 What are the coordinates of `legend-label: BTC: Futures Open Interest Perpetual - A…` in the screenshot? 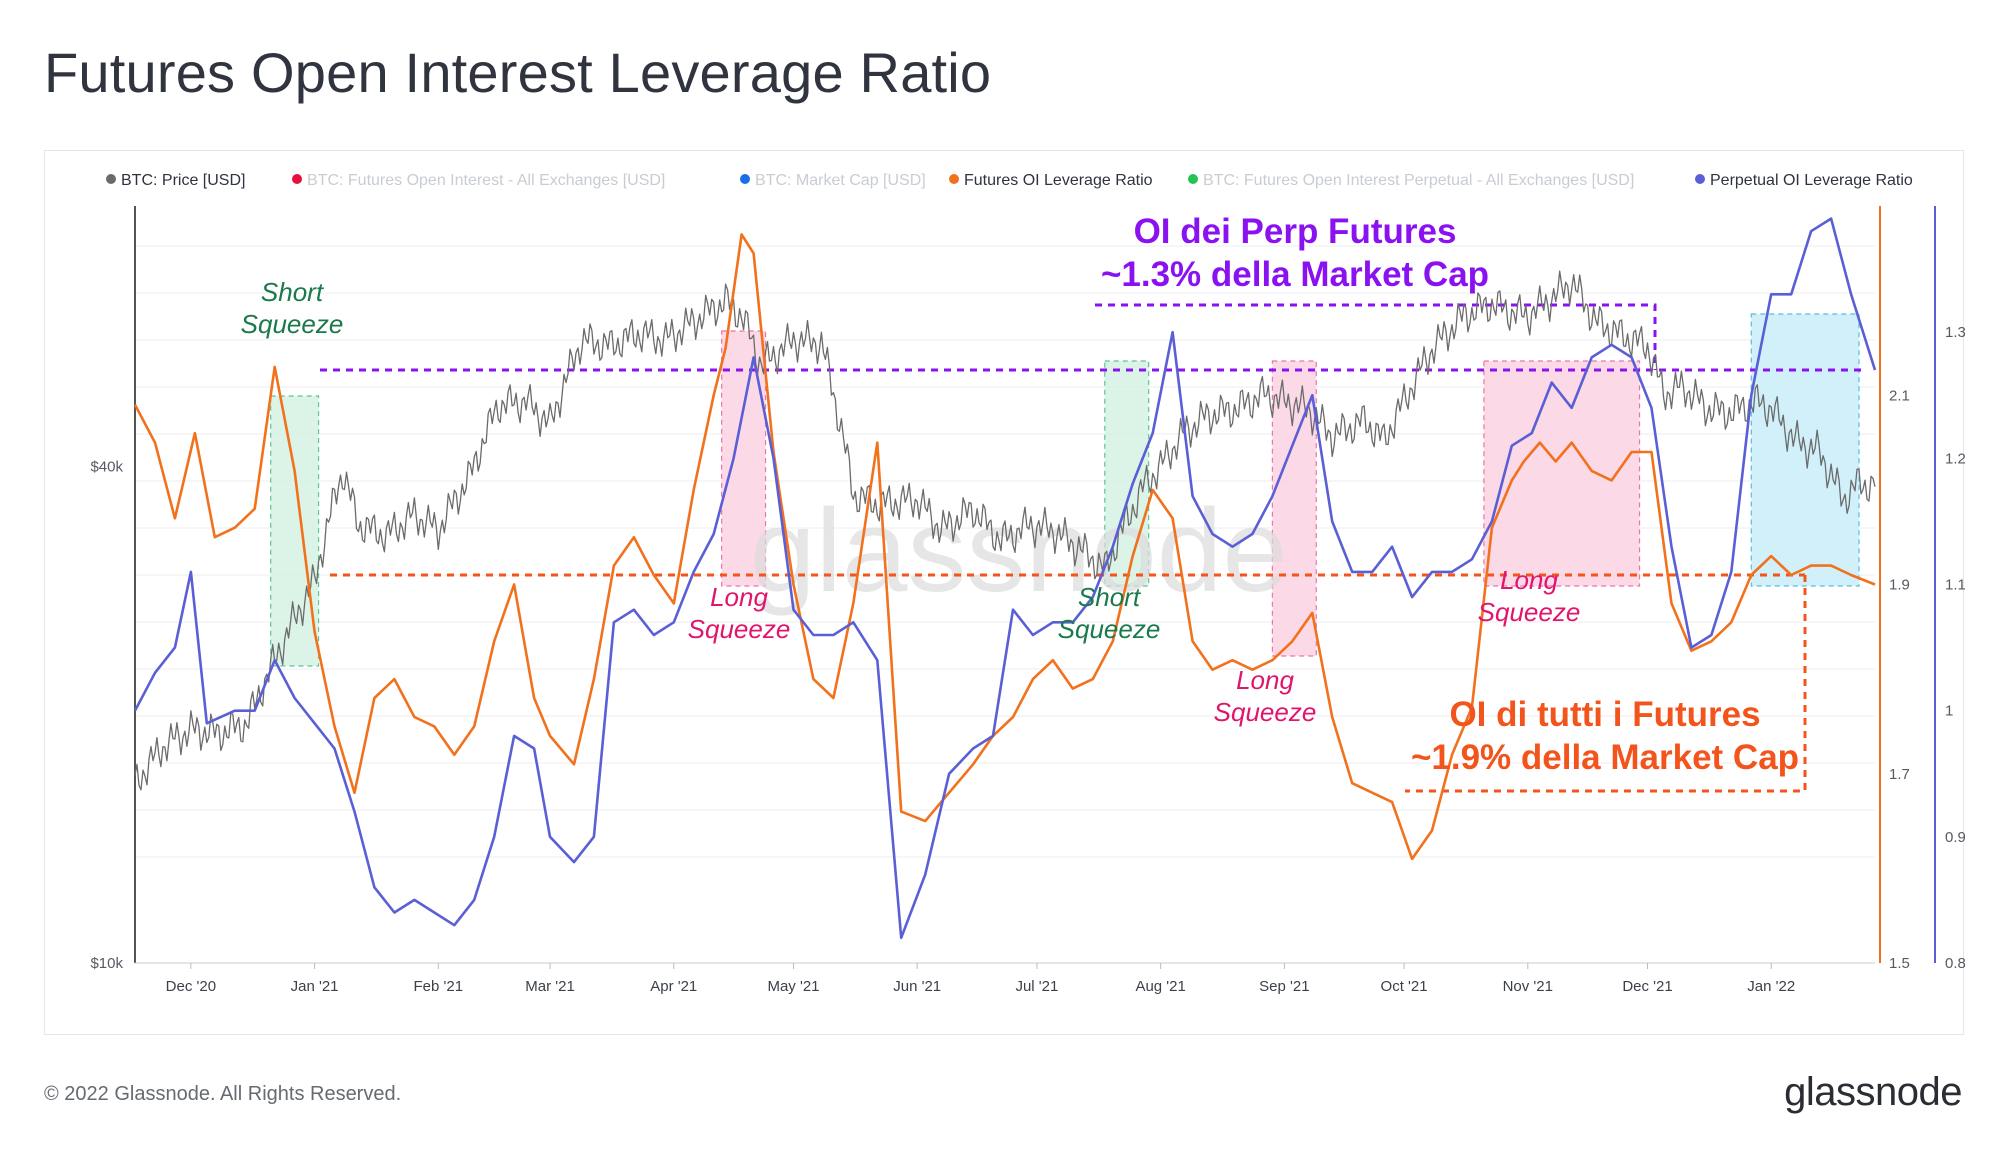 It's located at (1418, 180).